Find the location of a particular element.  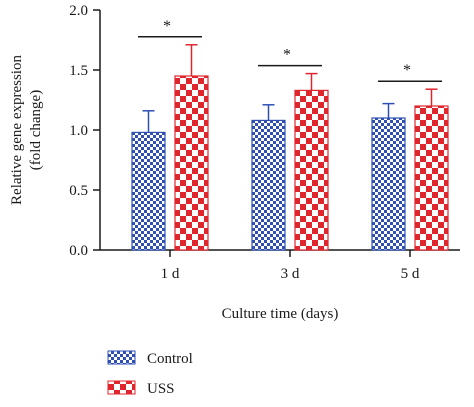

y-tick-label: 1.5 is located at coordinates (78, 71).